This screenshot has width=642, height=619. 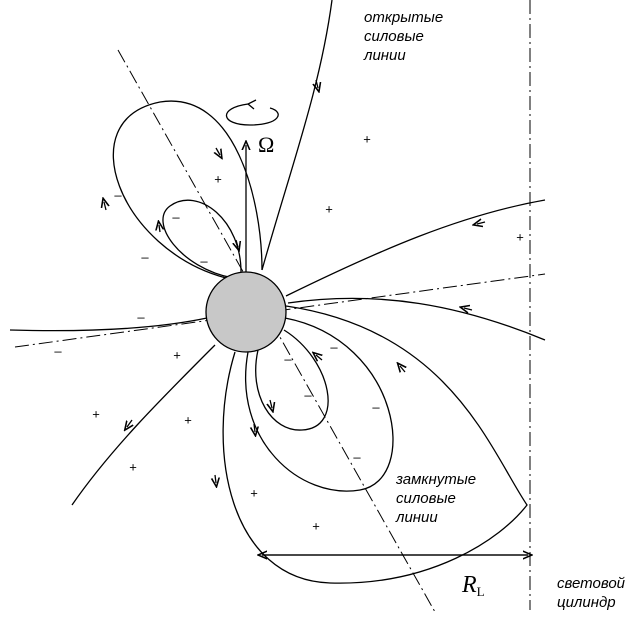 I want to click on light-cylinder-label: световой, so click(x=591, y=583).